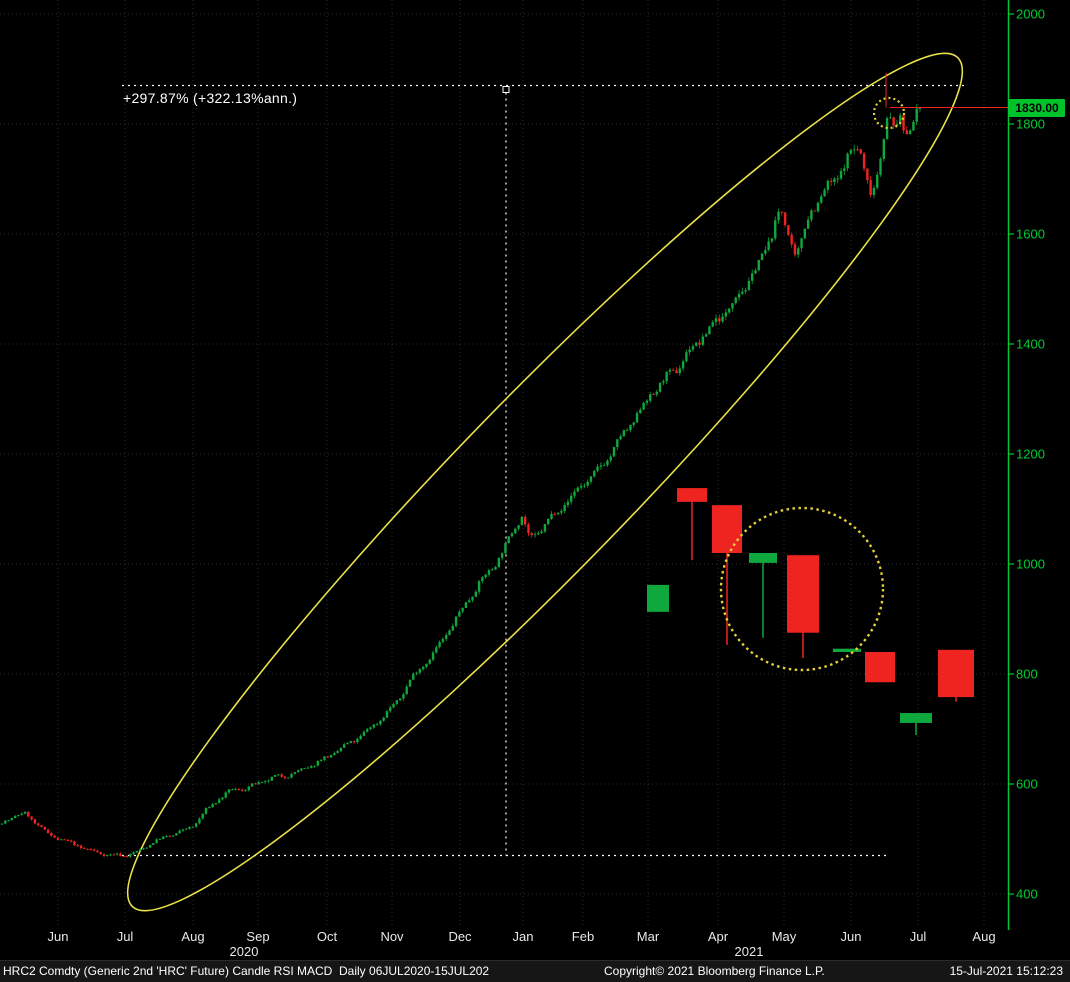  Describe the element at coordinates (1027, 894) in the screenshot. I see `y-axis-tick-label: 400` at that location.